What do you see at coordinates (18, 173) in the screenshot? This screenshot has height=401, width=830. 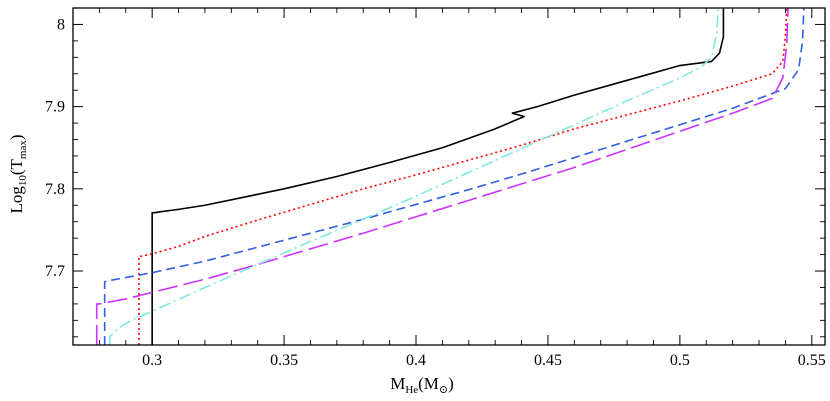 I see `y-axis-label: Log10(Tmax)` at bounding box center [18, 173].